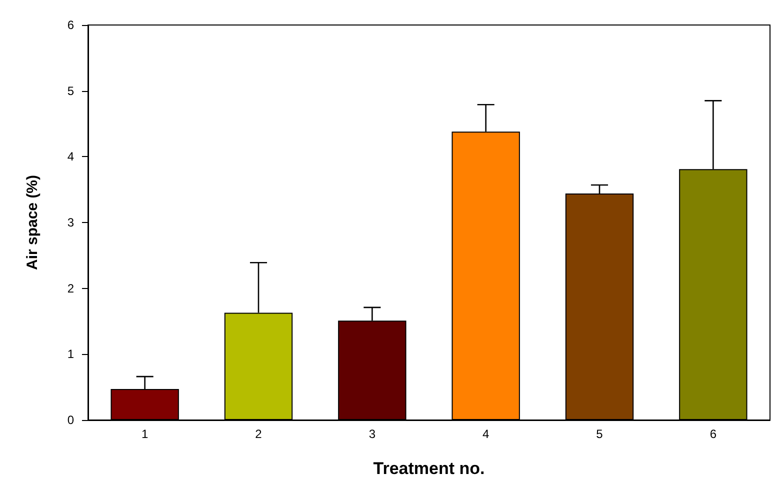 This screenshot has width=779, height=491. I want to click on y-tick-label: 1, so click(70, 354).